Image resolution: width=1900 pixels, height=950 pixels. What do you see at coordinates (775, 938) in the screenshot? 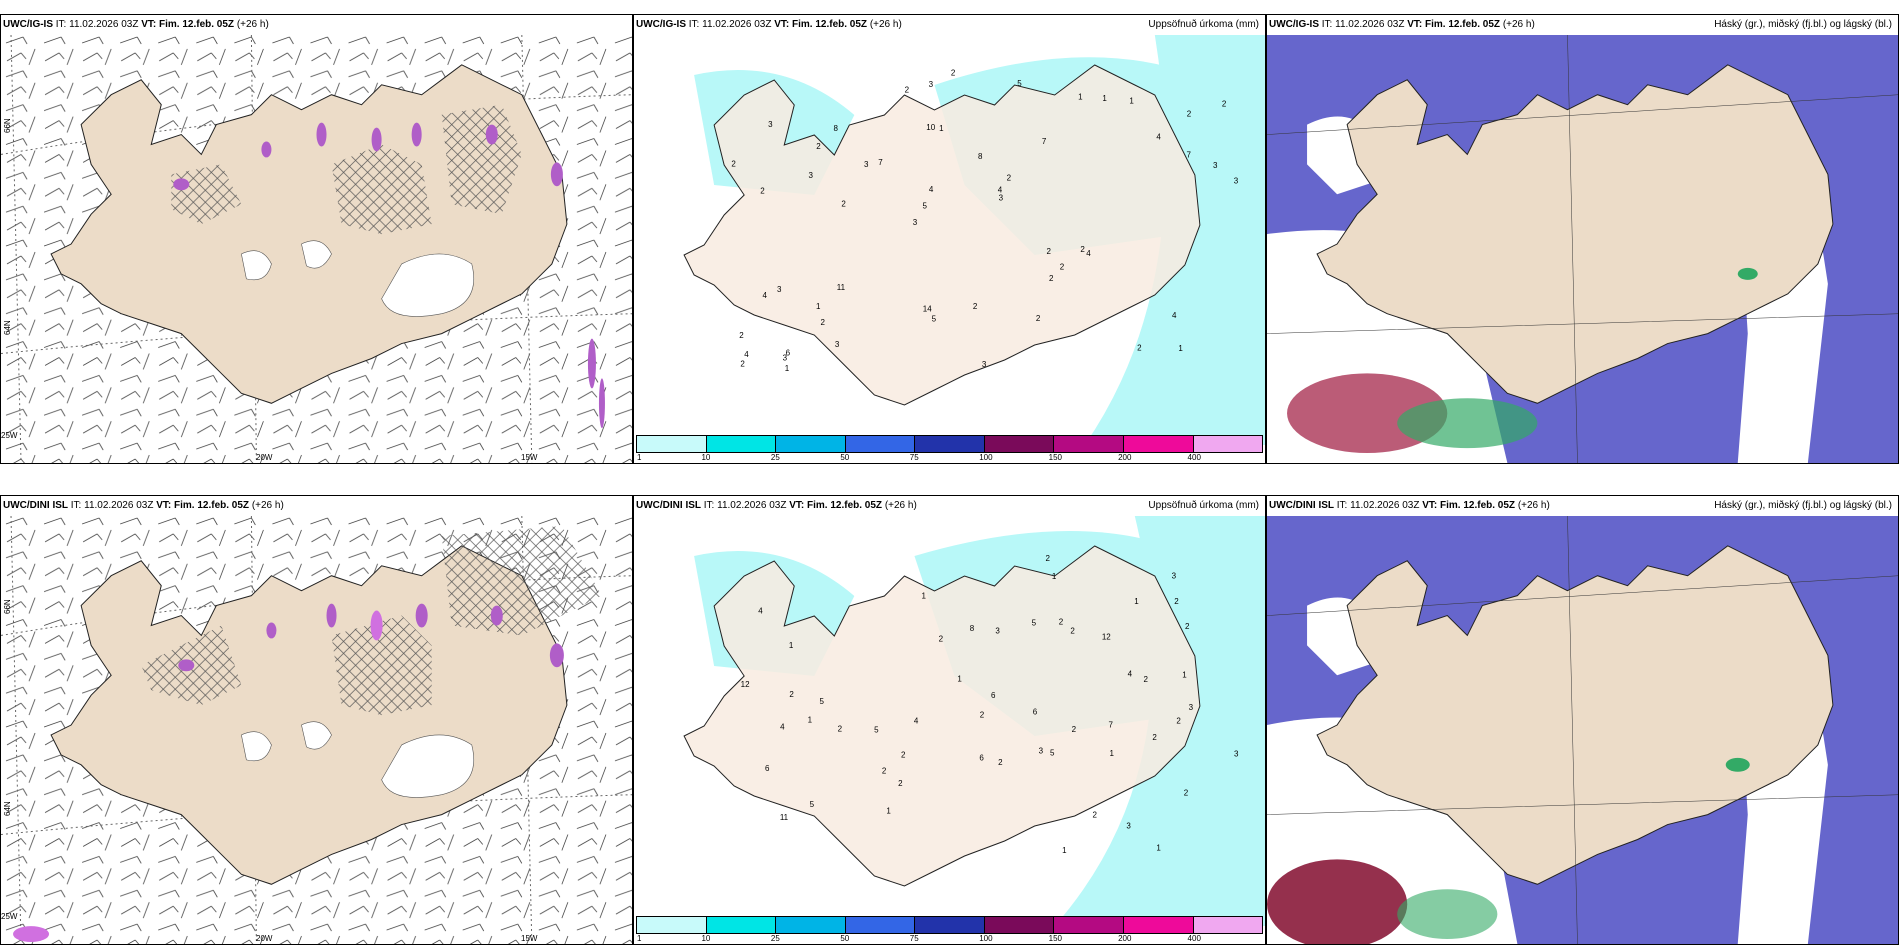
I see `colorbar-tick-label: 25` at bounding box center [775, 938].